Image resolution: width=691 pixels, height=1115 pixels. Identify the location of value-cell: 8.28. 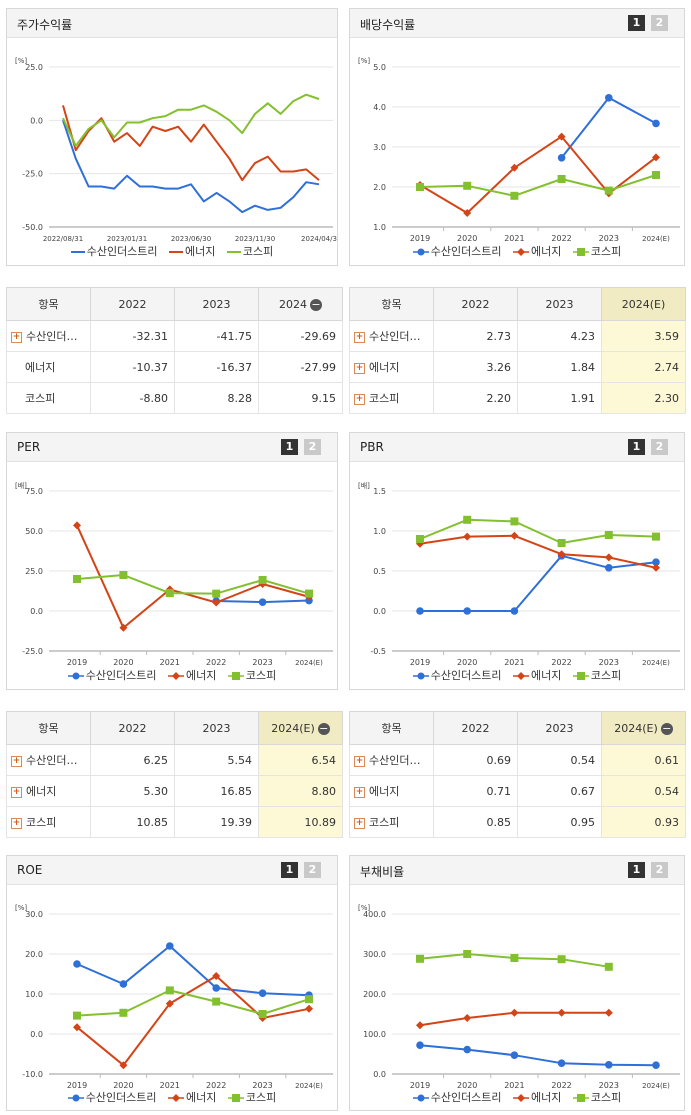
(216, 398).